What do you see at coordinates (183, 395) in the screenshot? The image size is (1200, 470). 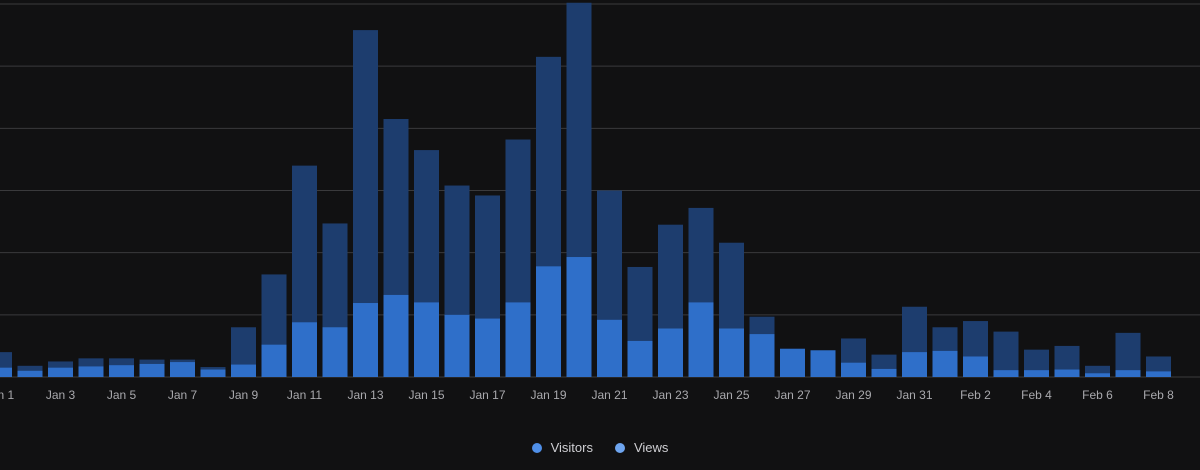 I see `x-tick-label: Jan 7` at bounding box center [183, 395].